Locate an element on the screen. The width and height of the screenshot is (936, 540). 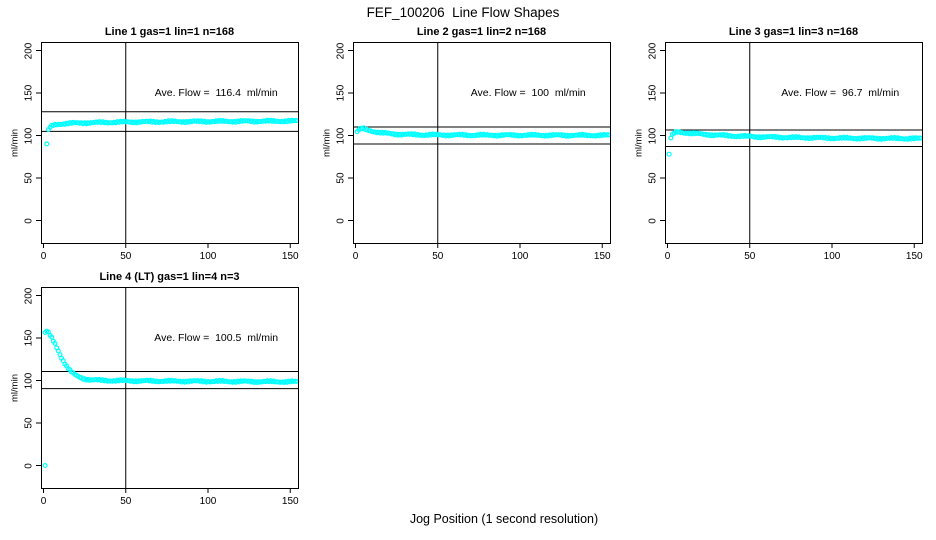
ave-flow-annotation: Ave. Flow = 100 ml/min is located at coordinates (528, 93).